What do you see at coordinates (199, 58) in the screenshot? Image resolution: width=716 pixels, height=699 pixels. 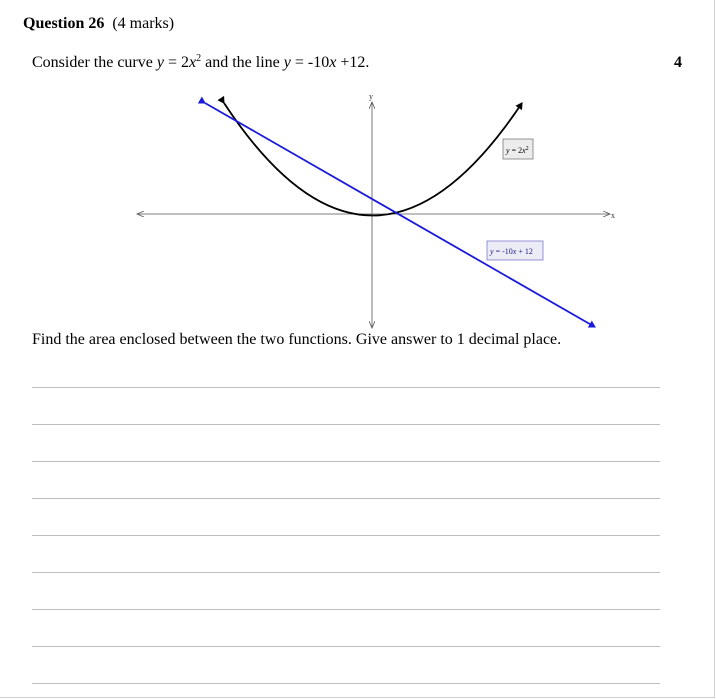 I see `curve-exponent: 2` at bounding box center [199, 58].